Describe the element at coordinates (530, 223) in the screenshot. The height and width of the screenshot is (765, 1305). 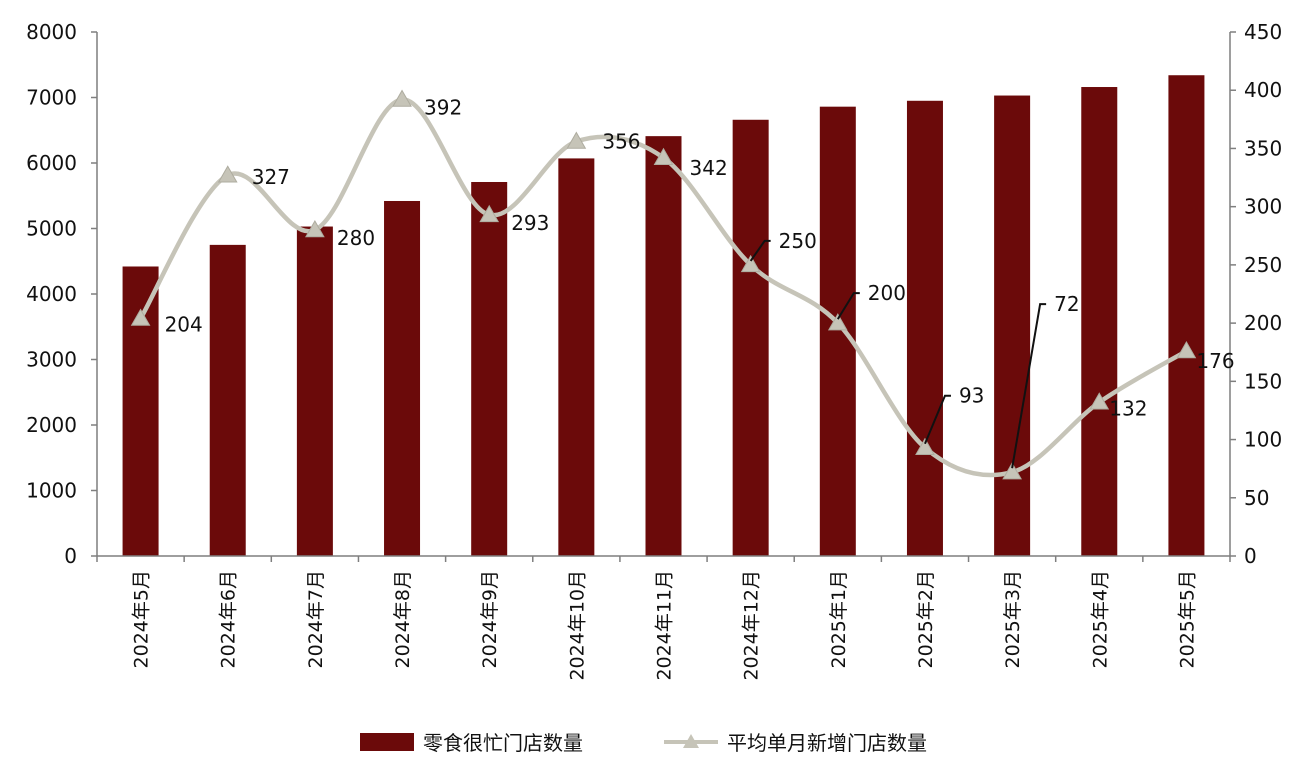
I see `data-label: 293` at that location.